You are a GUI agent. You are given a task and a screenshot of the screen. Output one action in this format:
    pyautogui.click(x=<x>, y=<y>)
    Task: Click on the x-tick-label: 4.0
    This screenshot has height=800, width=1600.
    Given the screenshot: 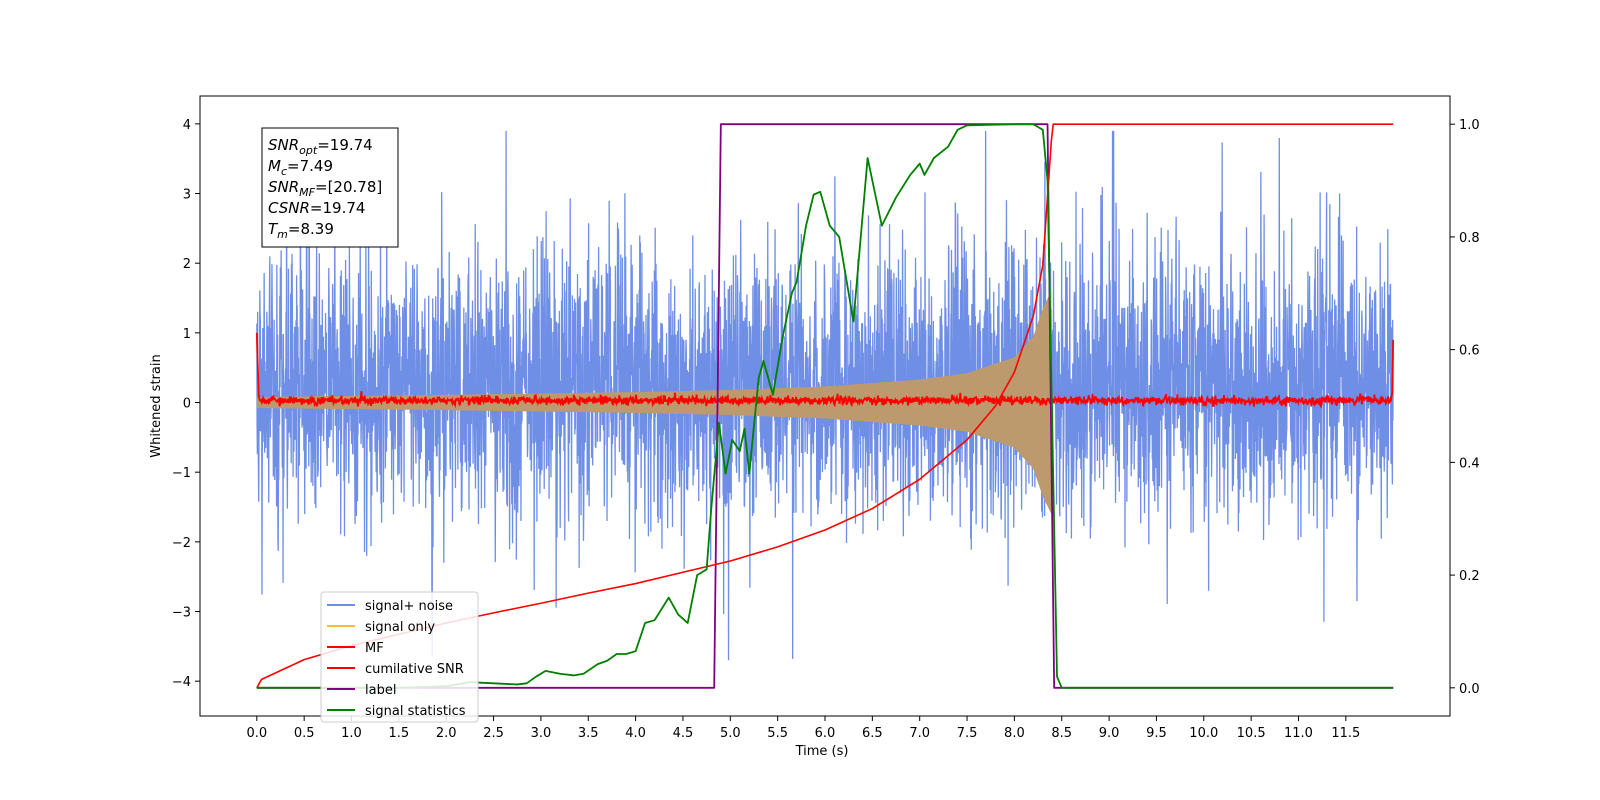 What is the action you would take?
    pyautogui.click(x=635, y=733)
    